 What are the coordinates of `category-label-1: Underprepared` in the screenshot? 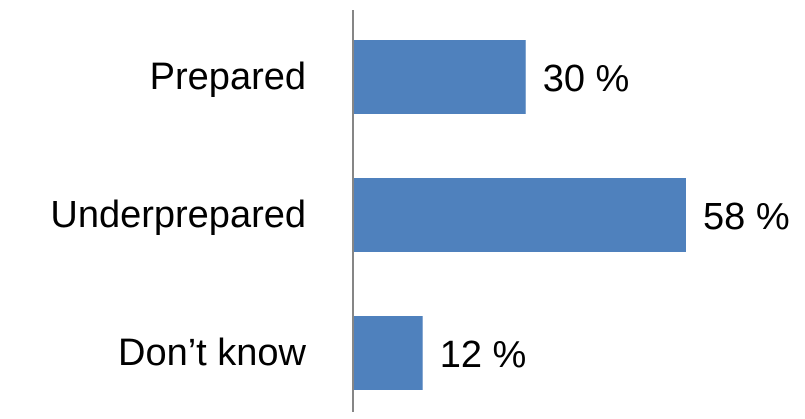 It's located at (178, 215).